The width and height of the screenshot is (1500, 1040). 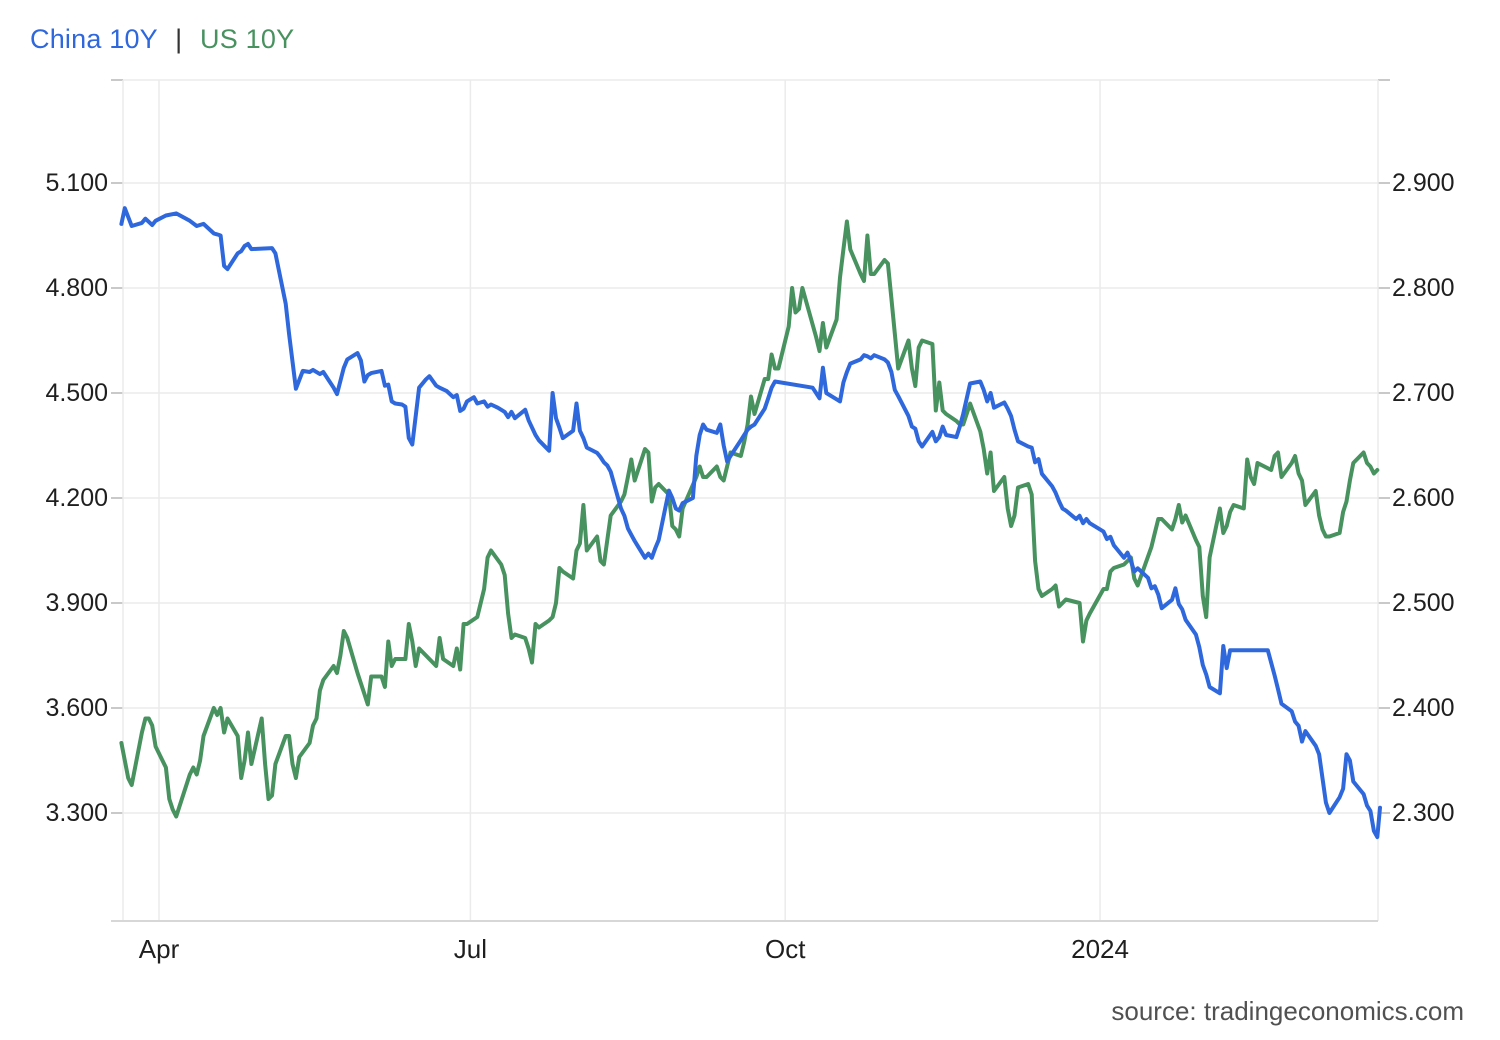 I want to click on chart-legend: China 10Y | US 10Y, so click(x=162, y=39).